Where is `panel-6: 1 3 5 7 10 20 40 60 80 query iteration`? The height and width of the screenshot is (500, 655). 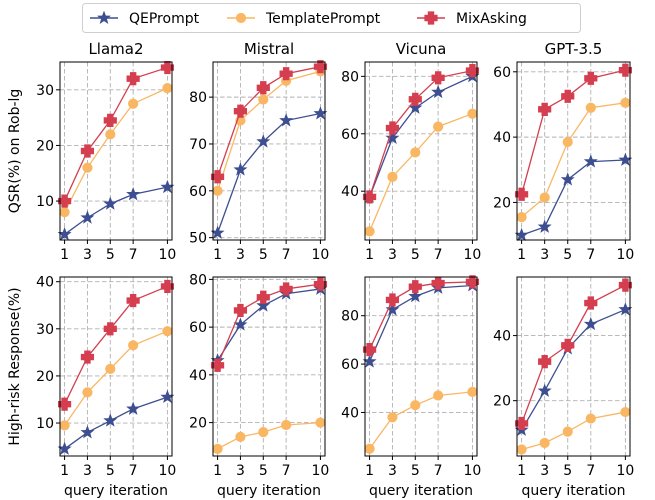
panel-6: 1 3 5 7 10 20 40 60 80 query iteration is located at coordinates (259, 385).